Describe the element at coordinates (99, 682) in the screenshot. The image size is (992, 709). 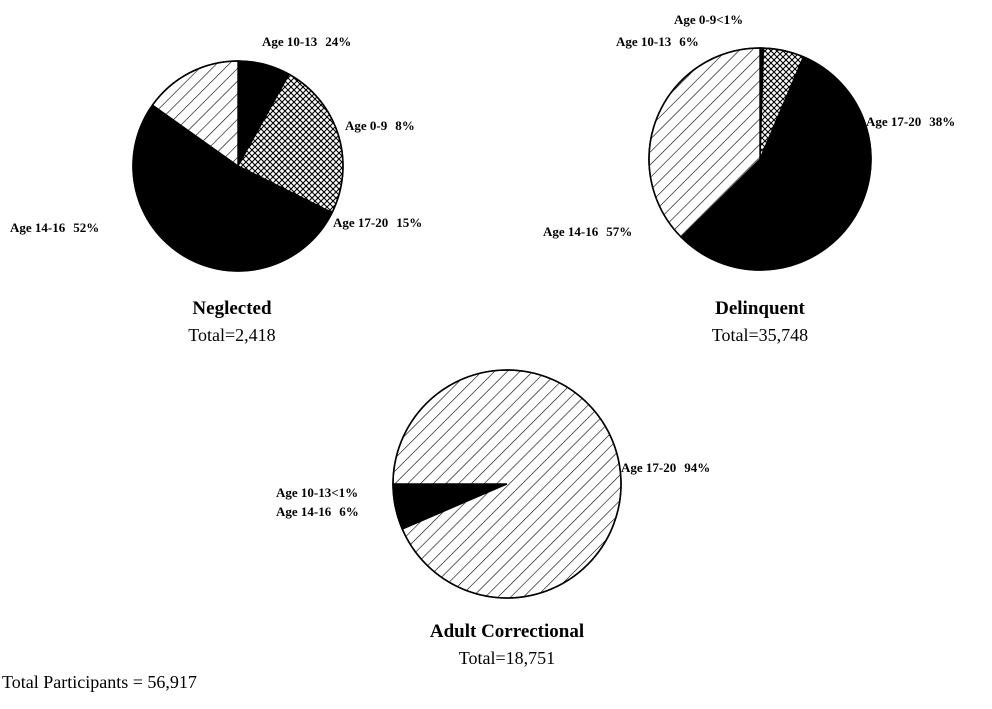
I see `total-participants: Total Participants = 56,917` at that location.